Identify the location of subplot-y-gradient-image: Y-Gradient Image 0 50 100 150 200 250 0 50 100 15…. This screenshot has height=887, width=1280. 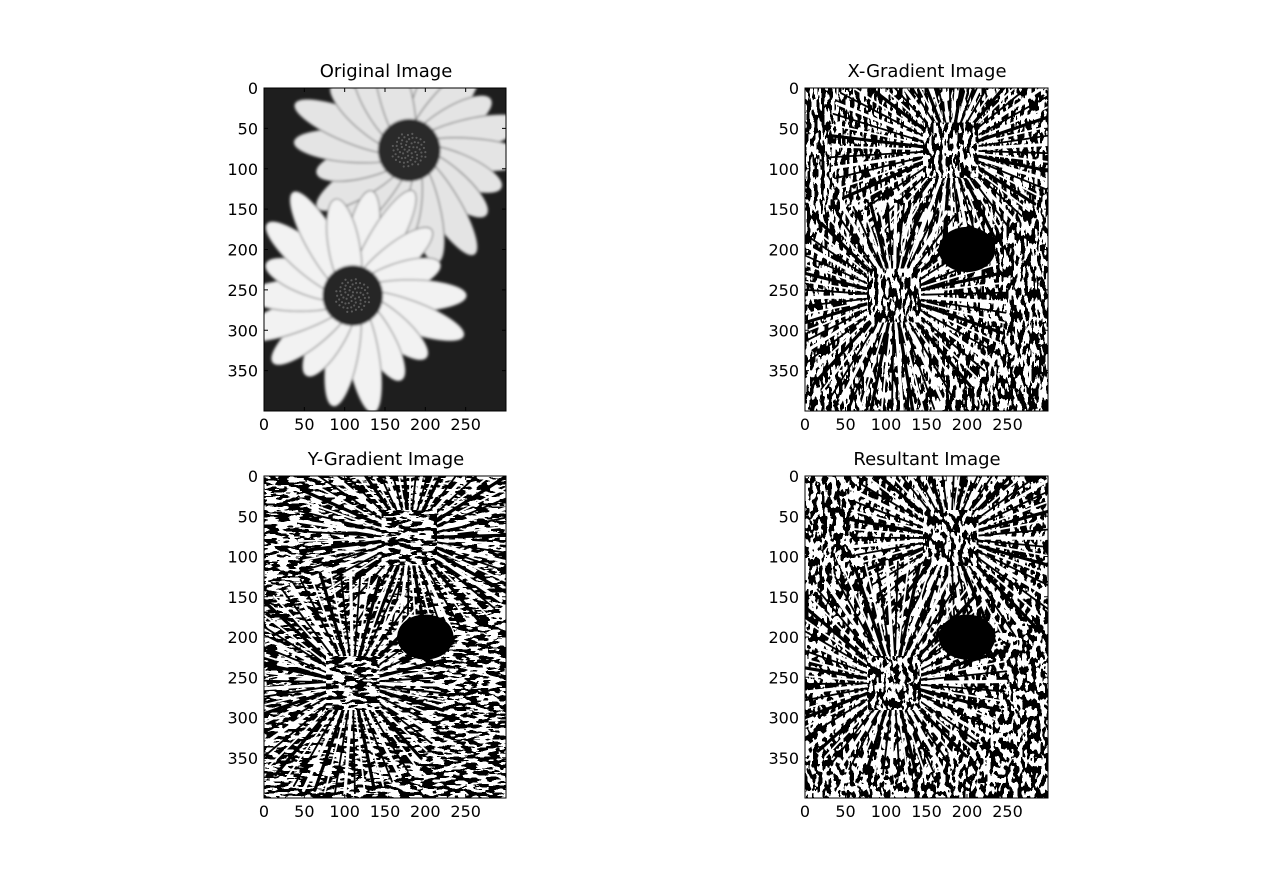
(367, 635).